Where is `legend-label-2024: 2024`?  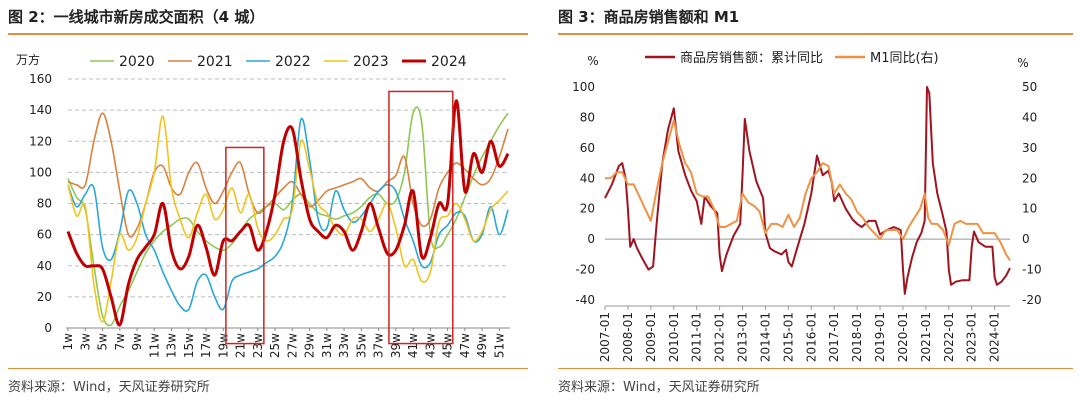
legend-label-2024: 2024 is located at coordinates (449, 62).